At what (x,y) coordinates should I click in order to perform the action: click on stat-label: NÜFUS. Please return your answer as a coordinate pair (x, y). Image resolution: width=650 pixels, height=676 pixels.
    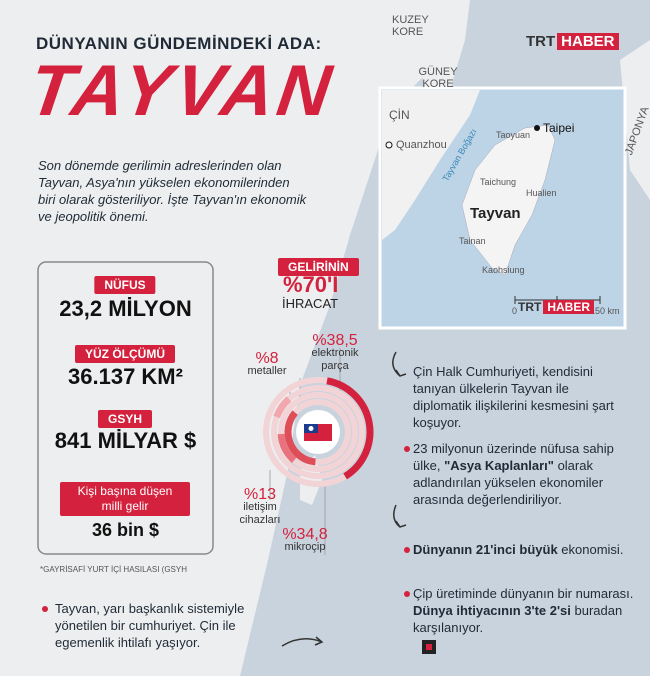
    Looking at the image, I should click on (125, 285).